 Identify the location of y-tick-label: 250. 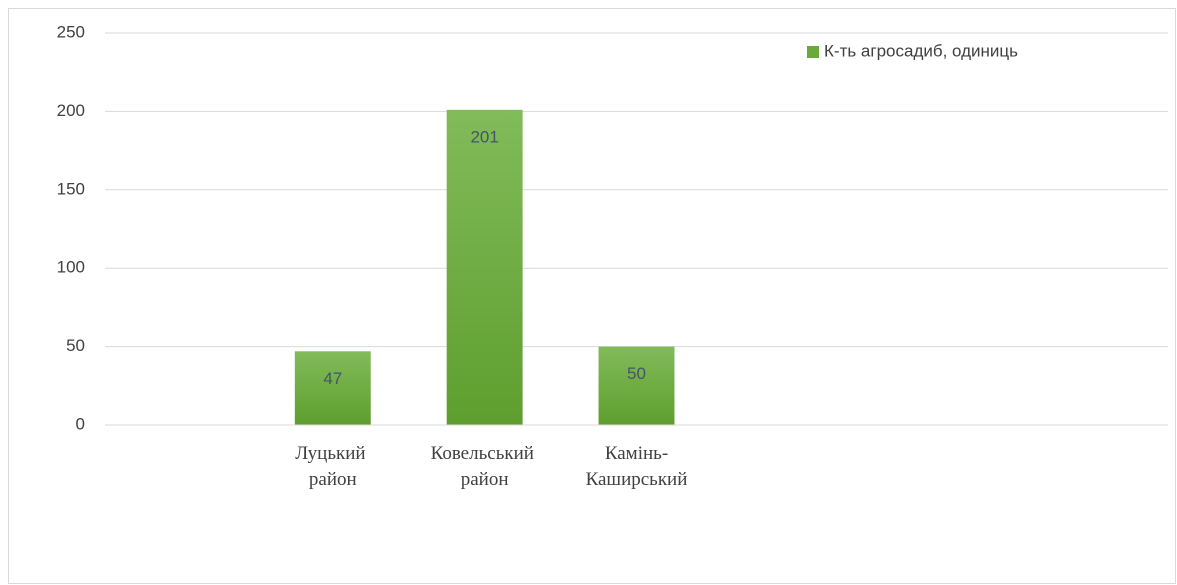
(71, 31).